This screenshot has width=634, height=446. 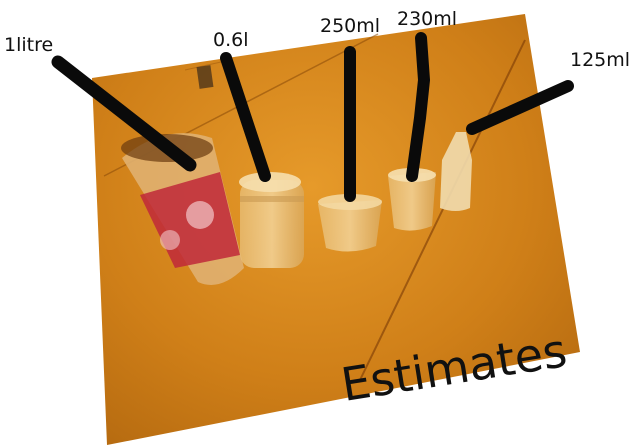 What do you see at coordinates (245, 117) in the screenshot?
I see `pointer-stroke-0.6l` at bounding box center [245, 117].